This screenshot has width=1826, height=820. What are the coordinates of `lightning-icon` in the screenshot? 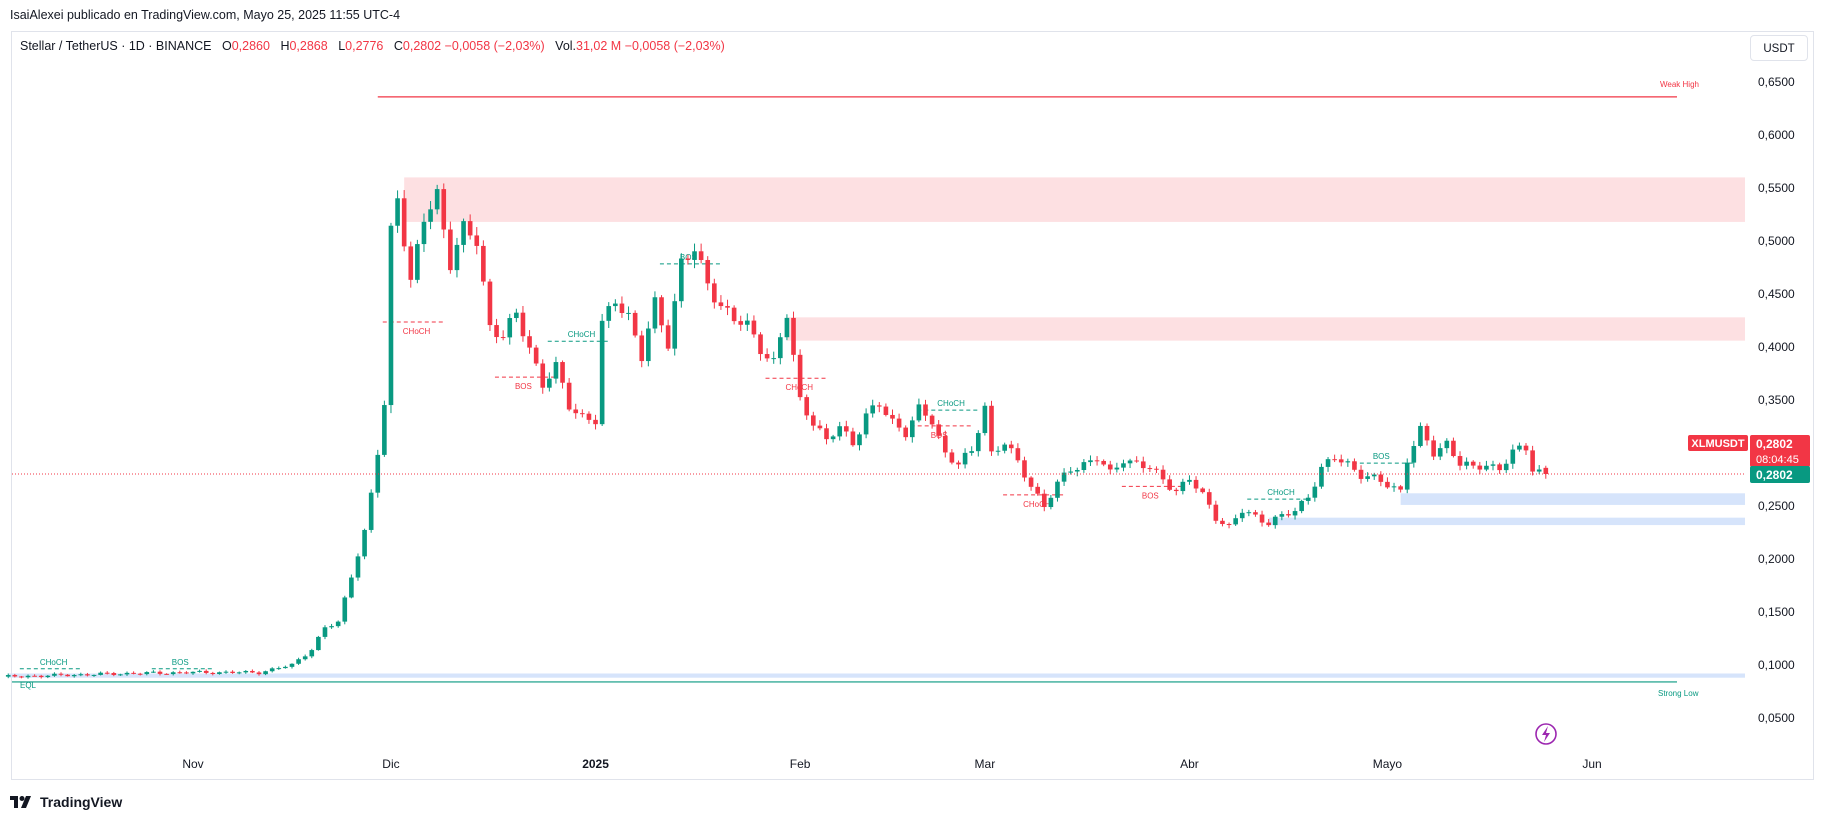 It's located at (1546, 734).